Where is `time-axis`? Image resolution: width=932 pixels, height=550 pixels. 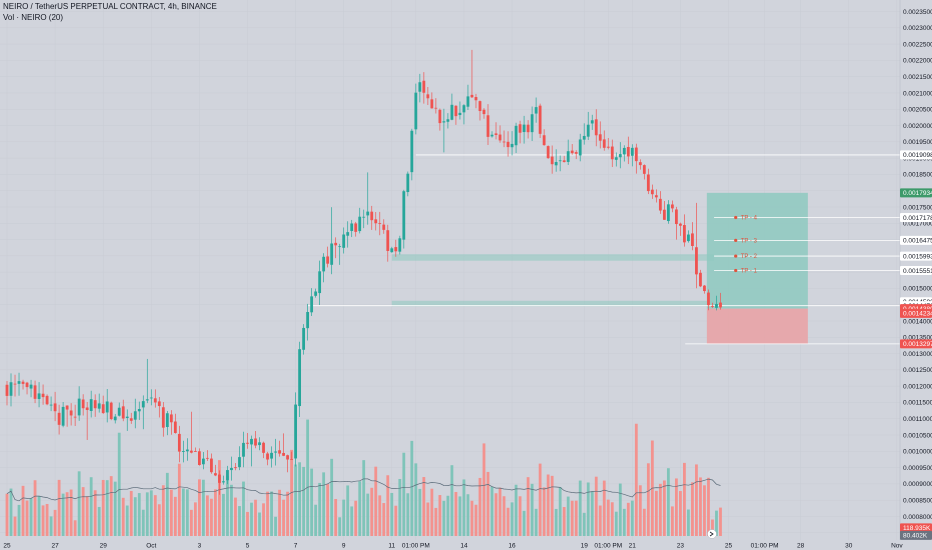
time-axis is located at coordinates (450, 545).